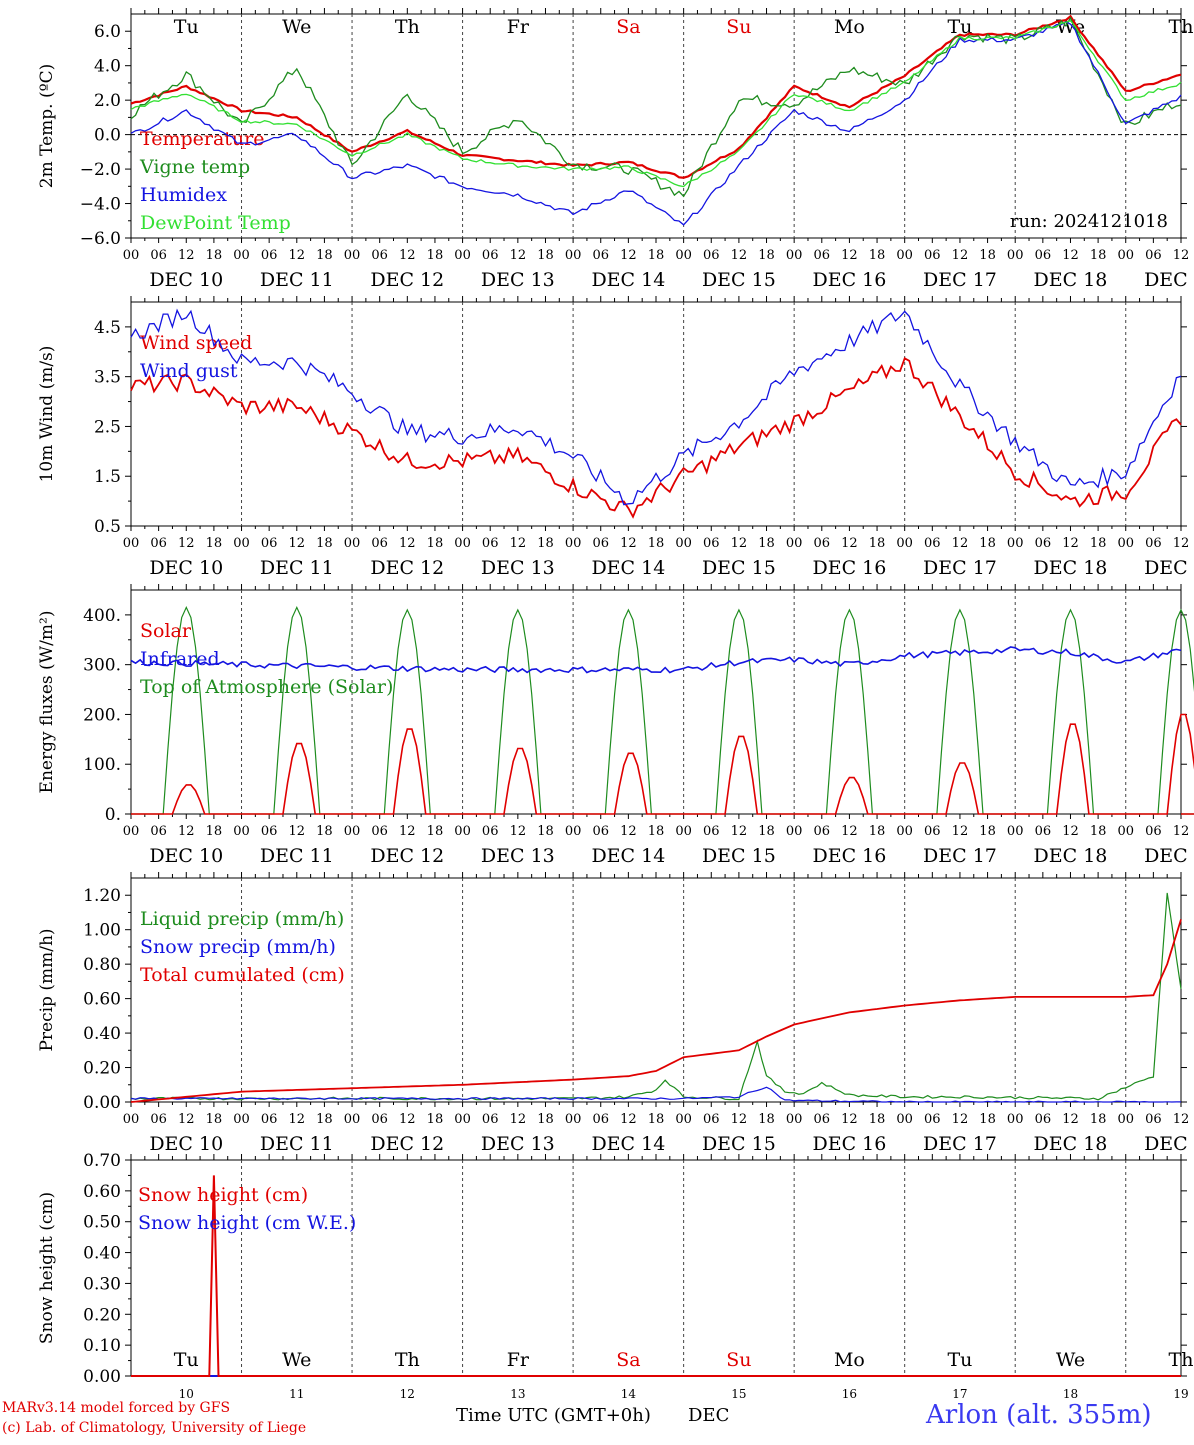 This screenshot has width=1194, height=1445. I want to click on legend-entry: Liquid precip (mm/h), so click(242, 919).